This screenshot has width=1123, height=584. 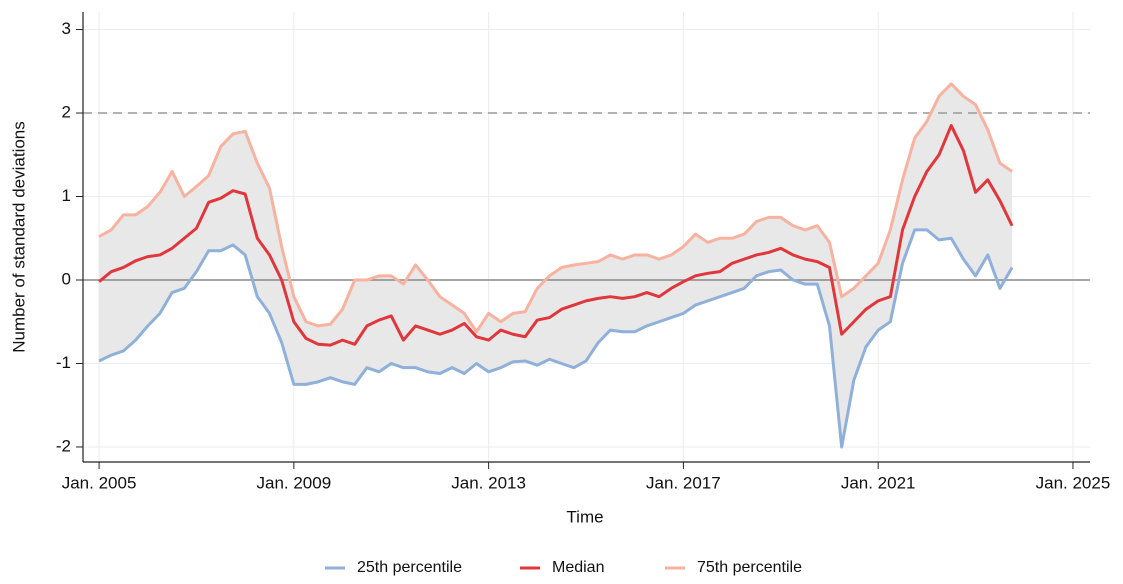 I want to click on y-tick-label: 0, so click(x=66, y=278).